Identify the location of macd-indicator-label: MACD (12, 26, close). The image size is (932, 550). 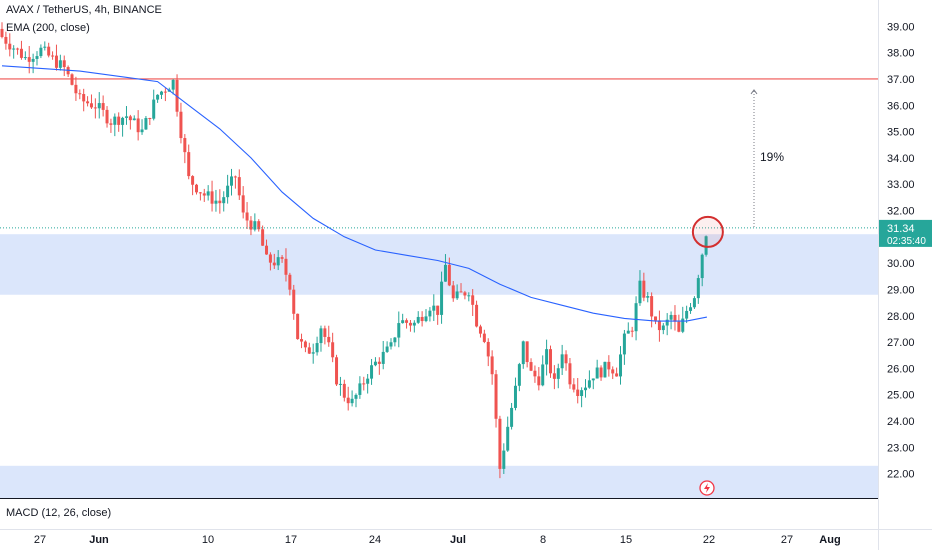
(59, 513).